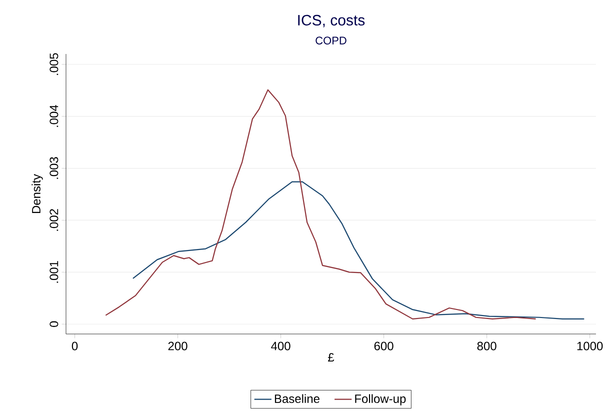 The image size is (606, 414). I want to click on y-tick-label: .005, so click(54, 64).